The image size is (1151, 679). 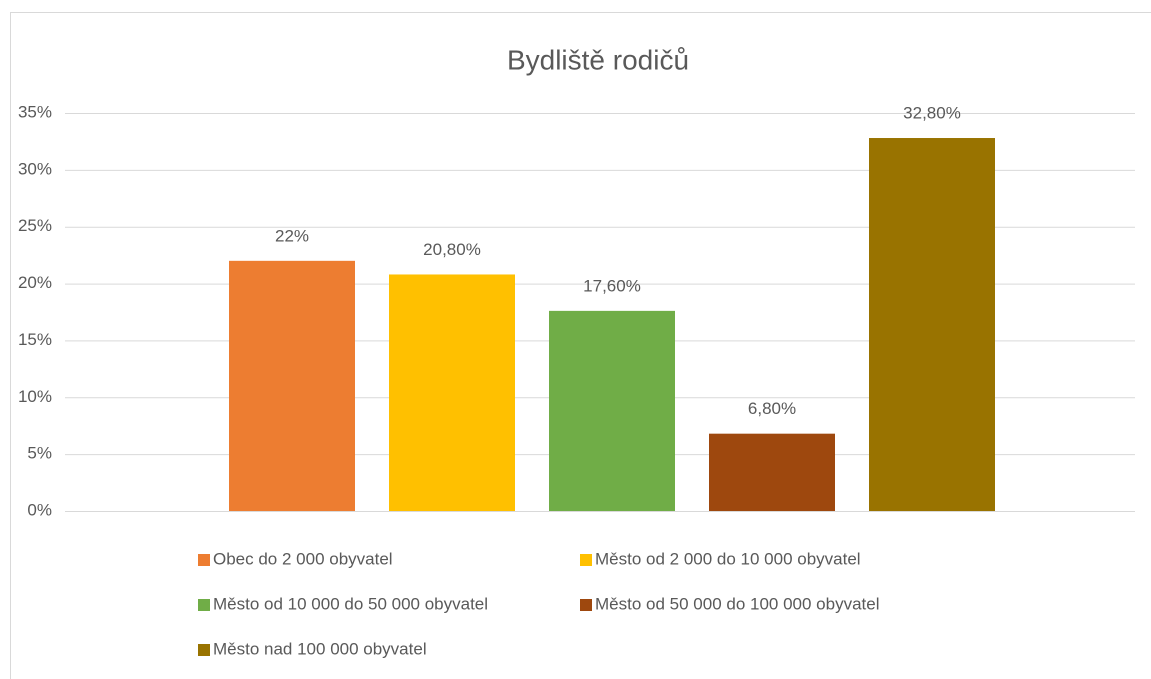 I want to click on chart-title: Bydliště rodičů, so click(x=598, y=59).